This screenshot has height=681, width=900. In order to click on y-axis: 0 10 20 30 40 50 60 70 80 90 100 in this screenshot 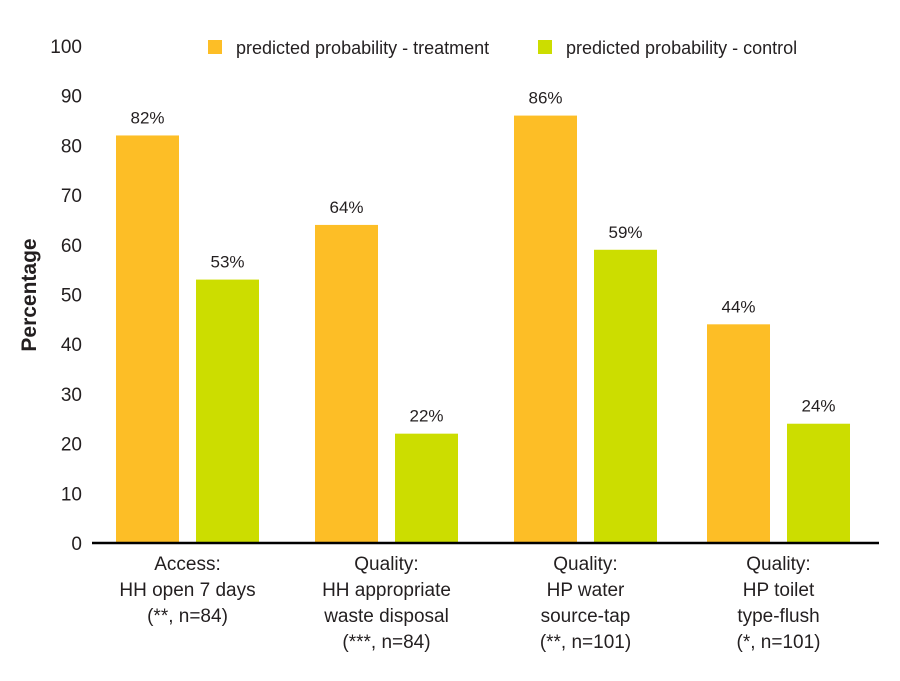, I will do `click(66, 296)`.